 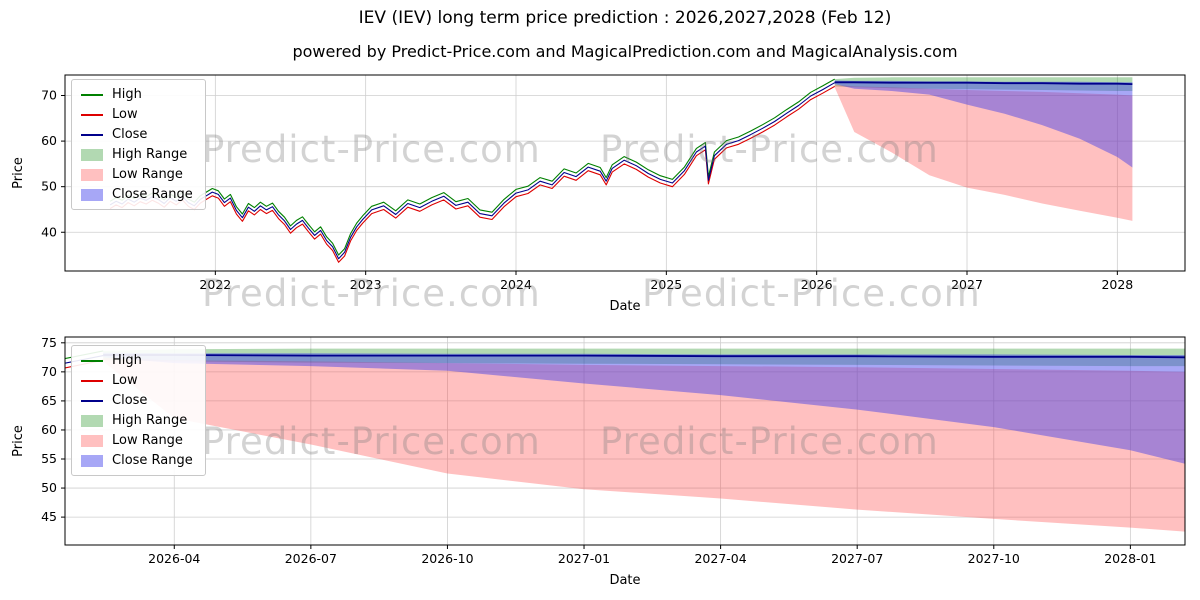 I want to click on x-tick-label: 2027, so click(x=967, y=284).